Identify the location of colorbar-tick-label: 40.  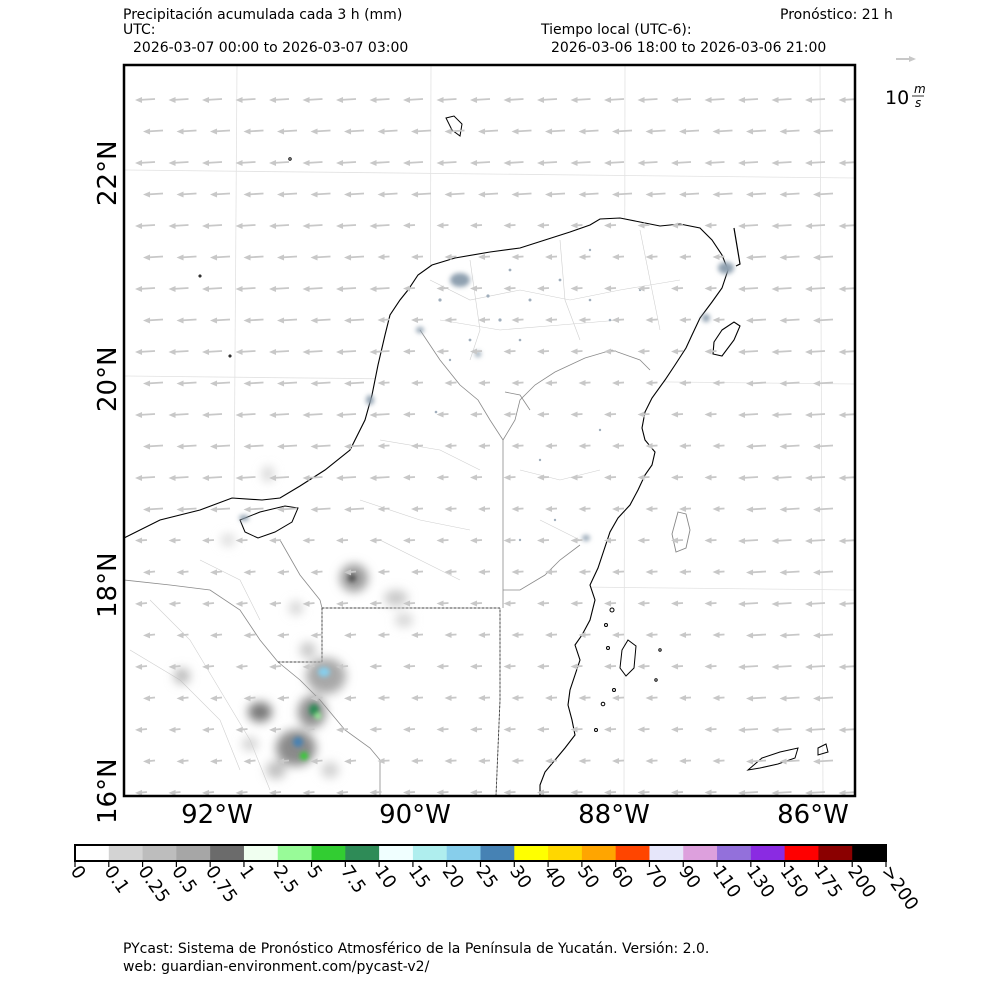
(554, 877).